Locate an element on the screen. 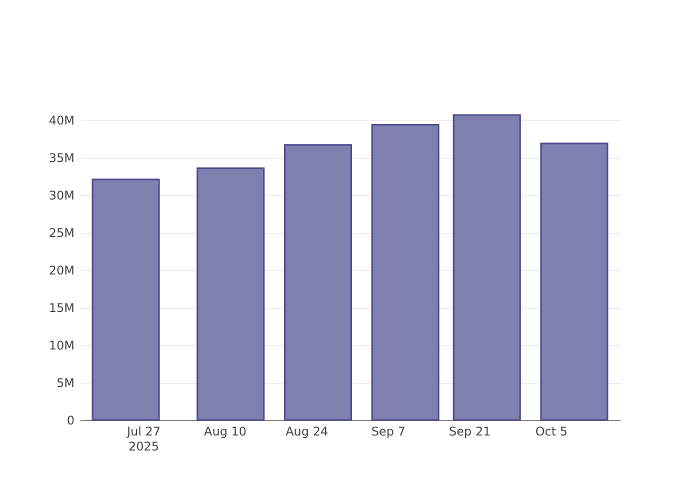  y-tick-label: 40M is located at coordinates (61, 121).